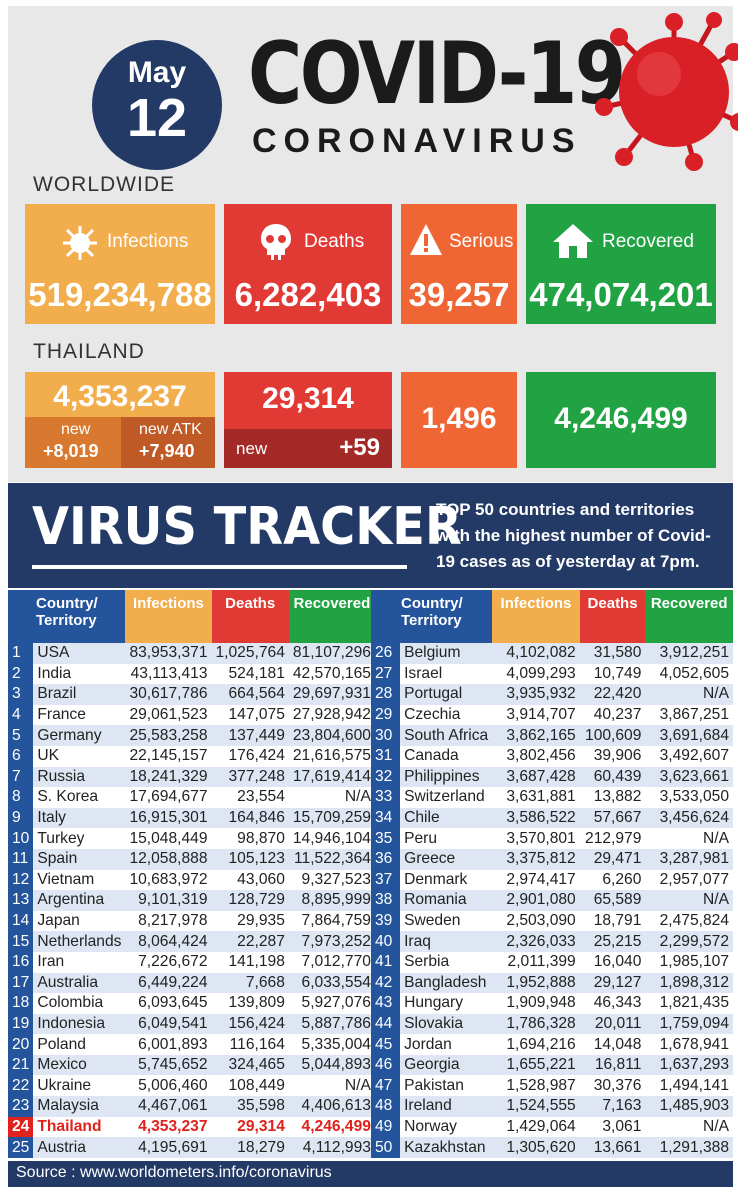 This screenshot has height=1192, width=738. Describe the element at coordinates (21, 756) in the screenshot. I see `cell-rank: 6` at that location.